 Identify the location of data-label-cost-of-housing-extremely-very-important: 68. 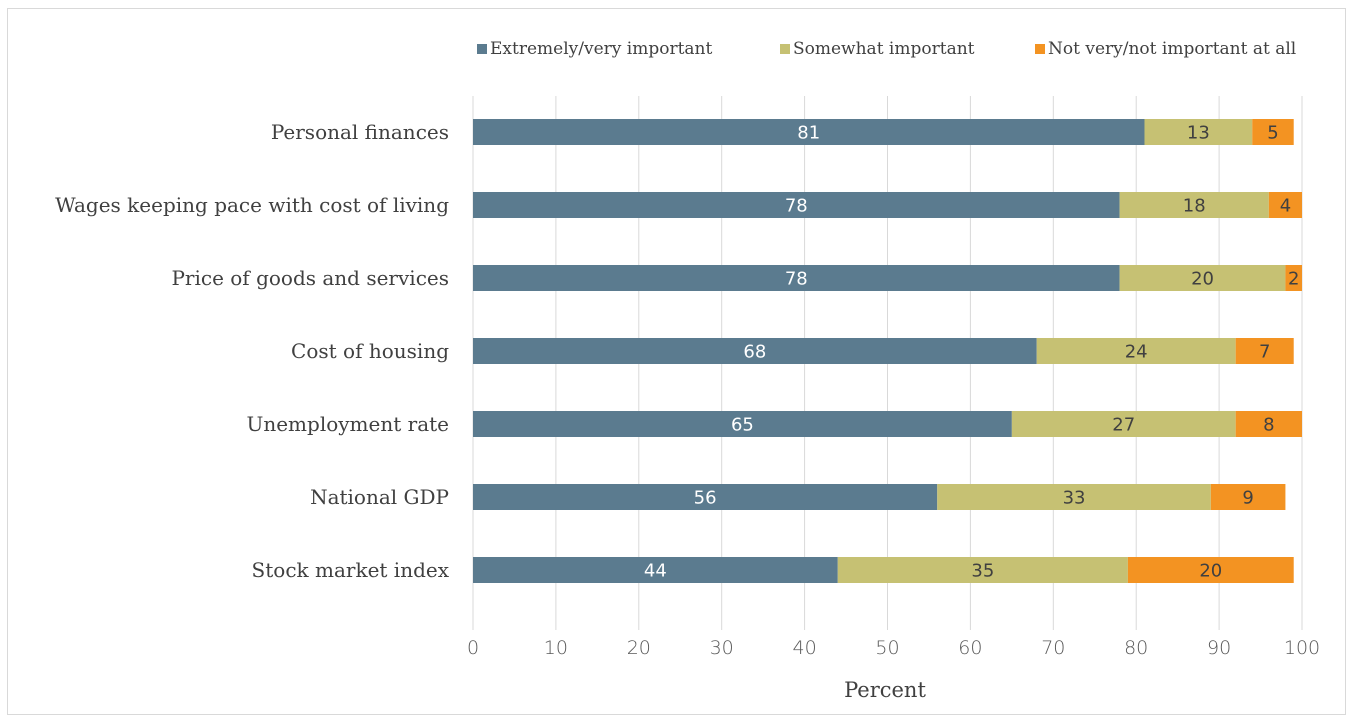
(754, 352).